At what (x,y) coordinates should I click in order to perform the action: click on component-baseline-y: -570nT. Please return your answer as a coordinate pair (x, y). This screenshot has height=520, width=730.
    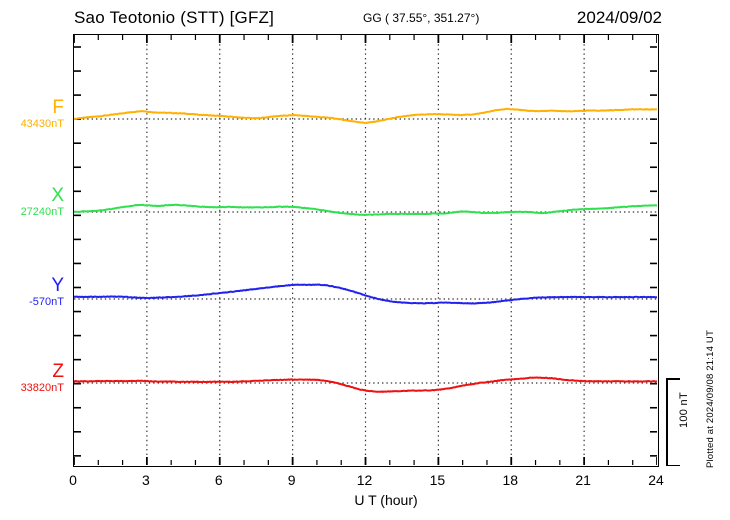
    Looking at the image, I should click on (46, 301).